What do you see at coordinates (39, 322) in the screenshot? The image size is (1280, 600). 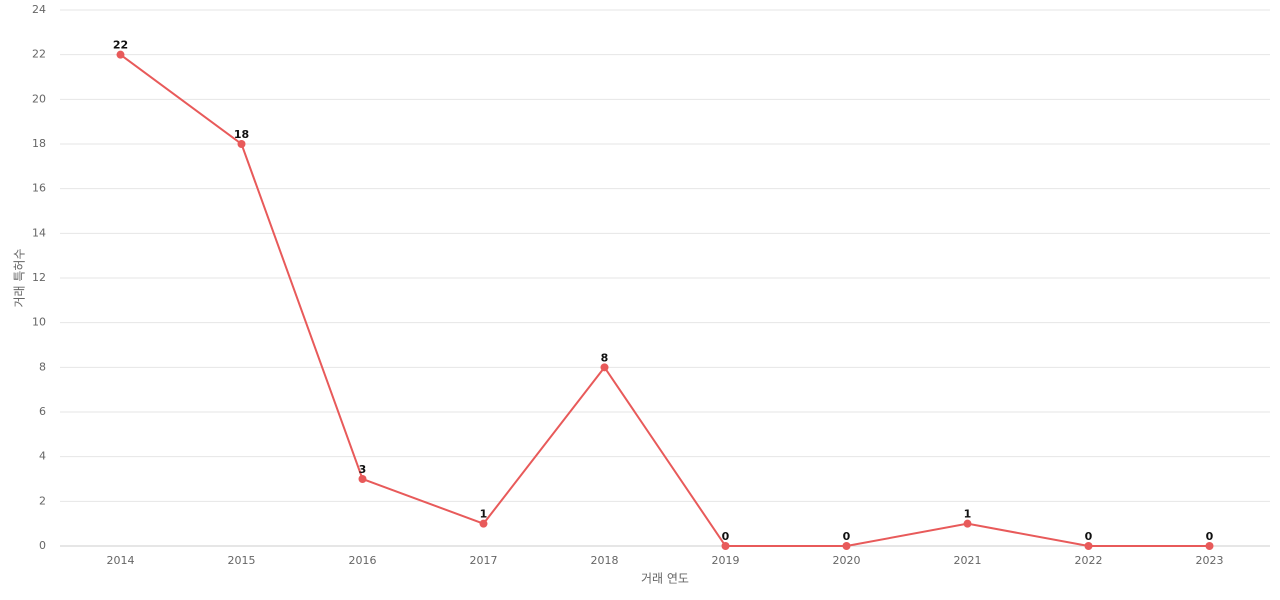 I see `y-tick-label: 10` at bounding box center [39, 322].